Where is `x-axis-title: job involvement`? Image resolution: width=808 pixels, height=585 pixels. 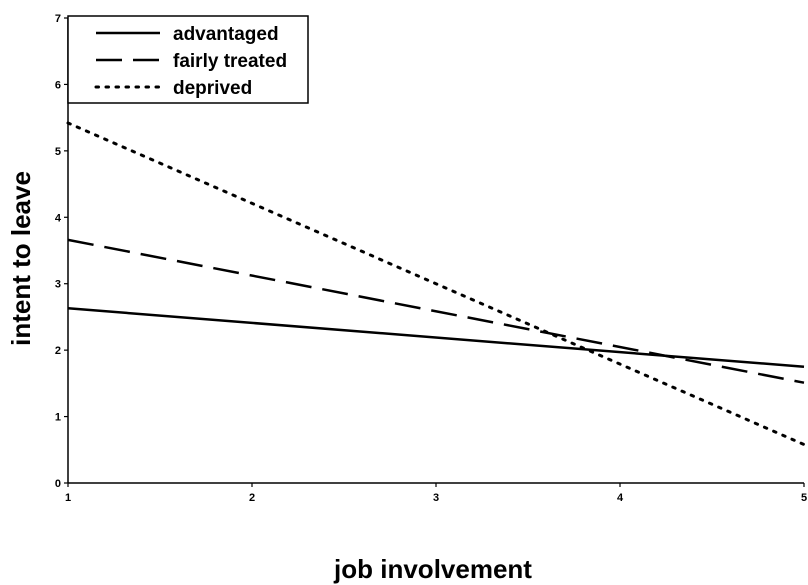 x-axis-title: job involvement is located at coordinates (432, 569).